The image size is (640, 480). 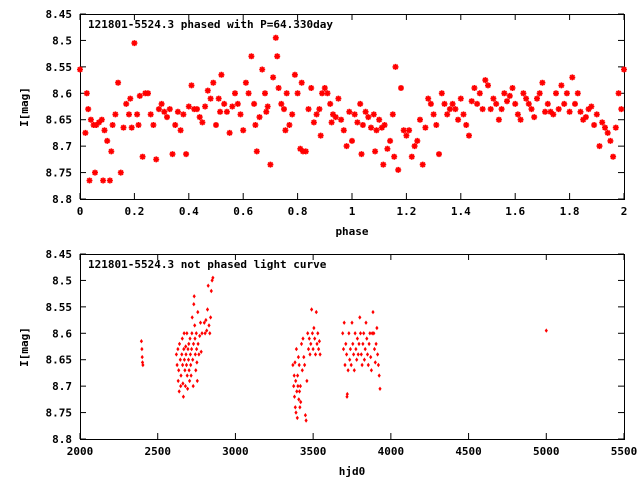 What do you see at coordinates (624, 211) in the screenshot?
I see `phased-xtick-label: 2` at bounding box center [624, 211].